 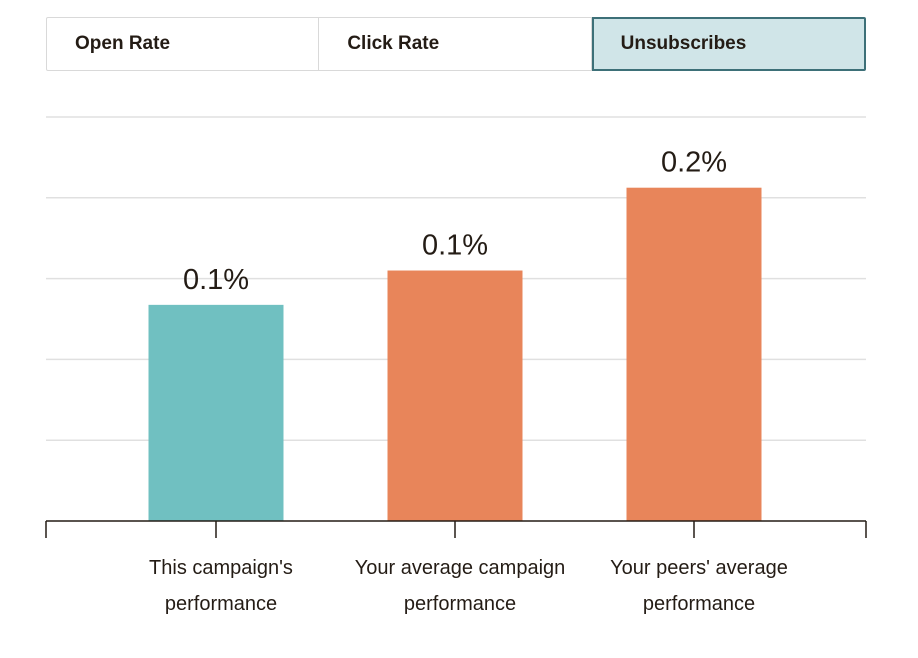 I want to click on tick-label: Your peers' average, so click(x=699, y=568).